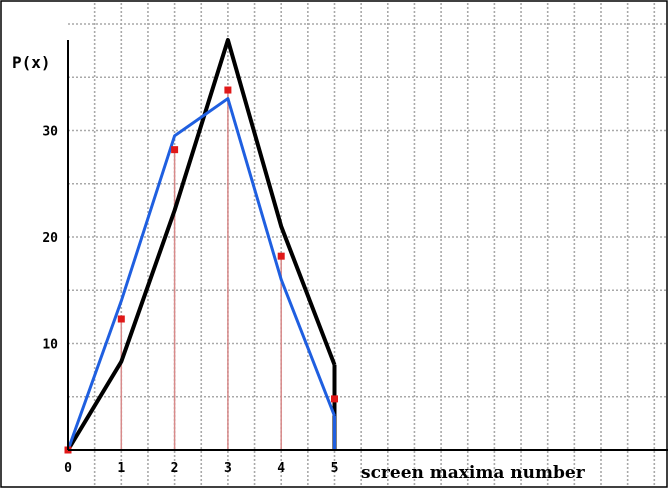  I want to click on x-tick-label: 0, so click(68, 468).